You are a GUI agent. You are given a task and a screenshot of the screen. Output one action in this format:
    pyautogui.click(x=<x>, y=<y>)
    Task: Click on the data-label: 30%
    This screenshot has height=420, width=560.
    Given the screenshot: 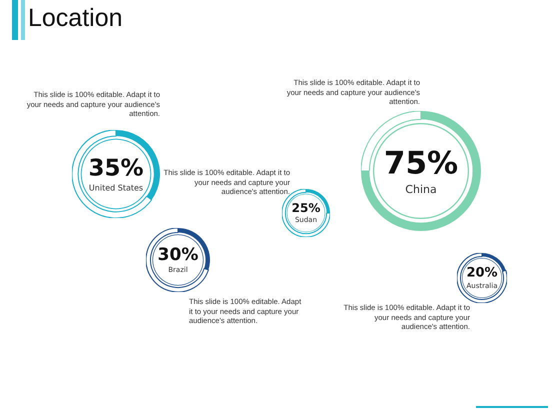 What is the action you would take?
    pyautogui.click(x=178, y=255)
    